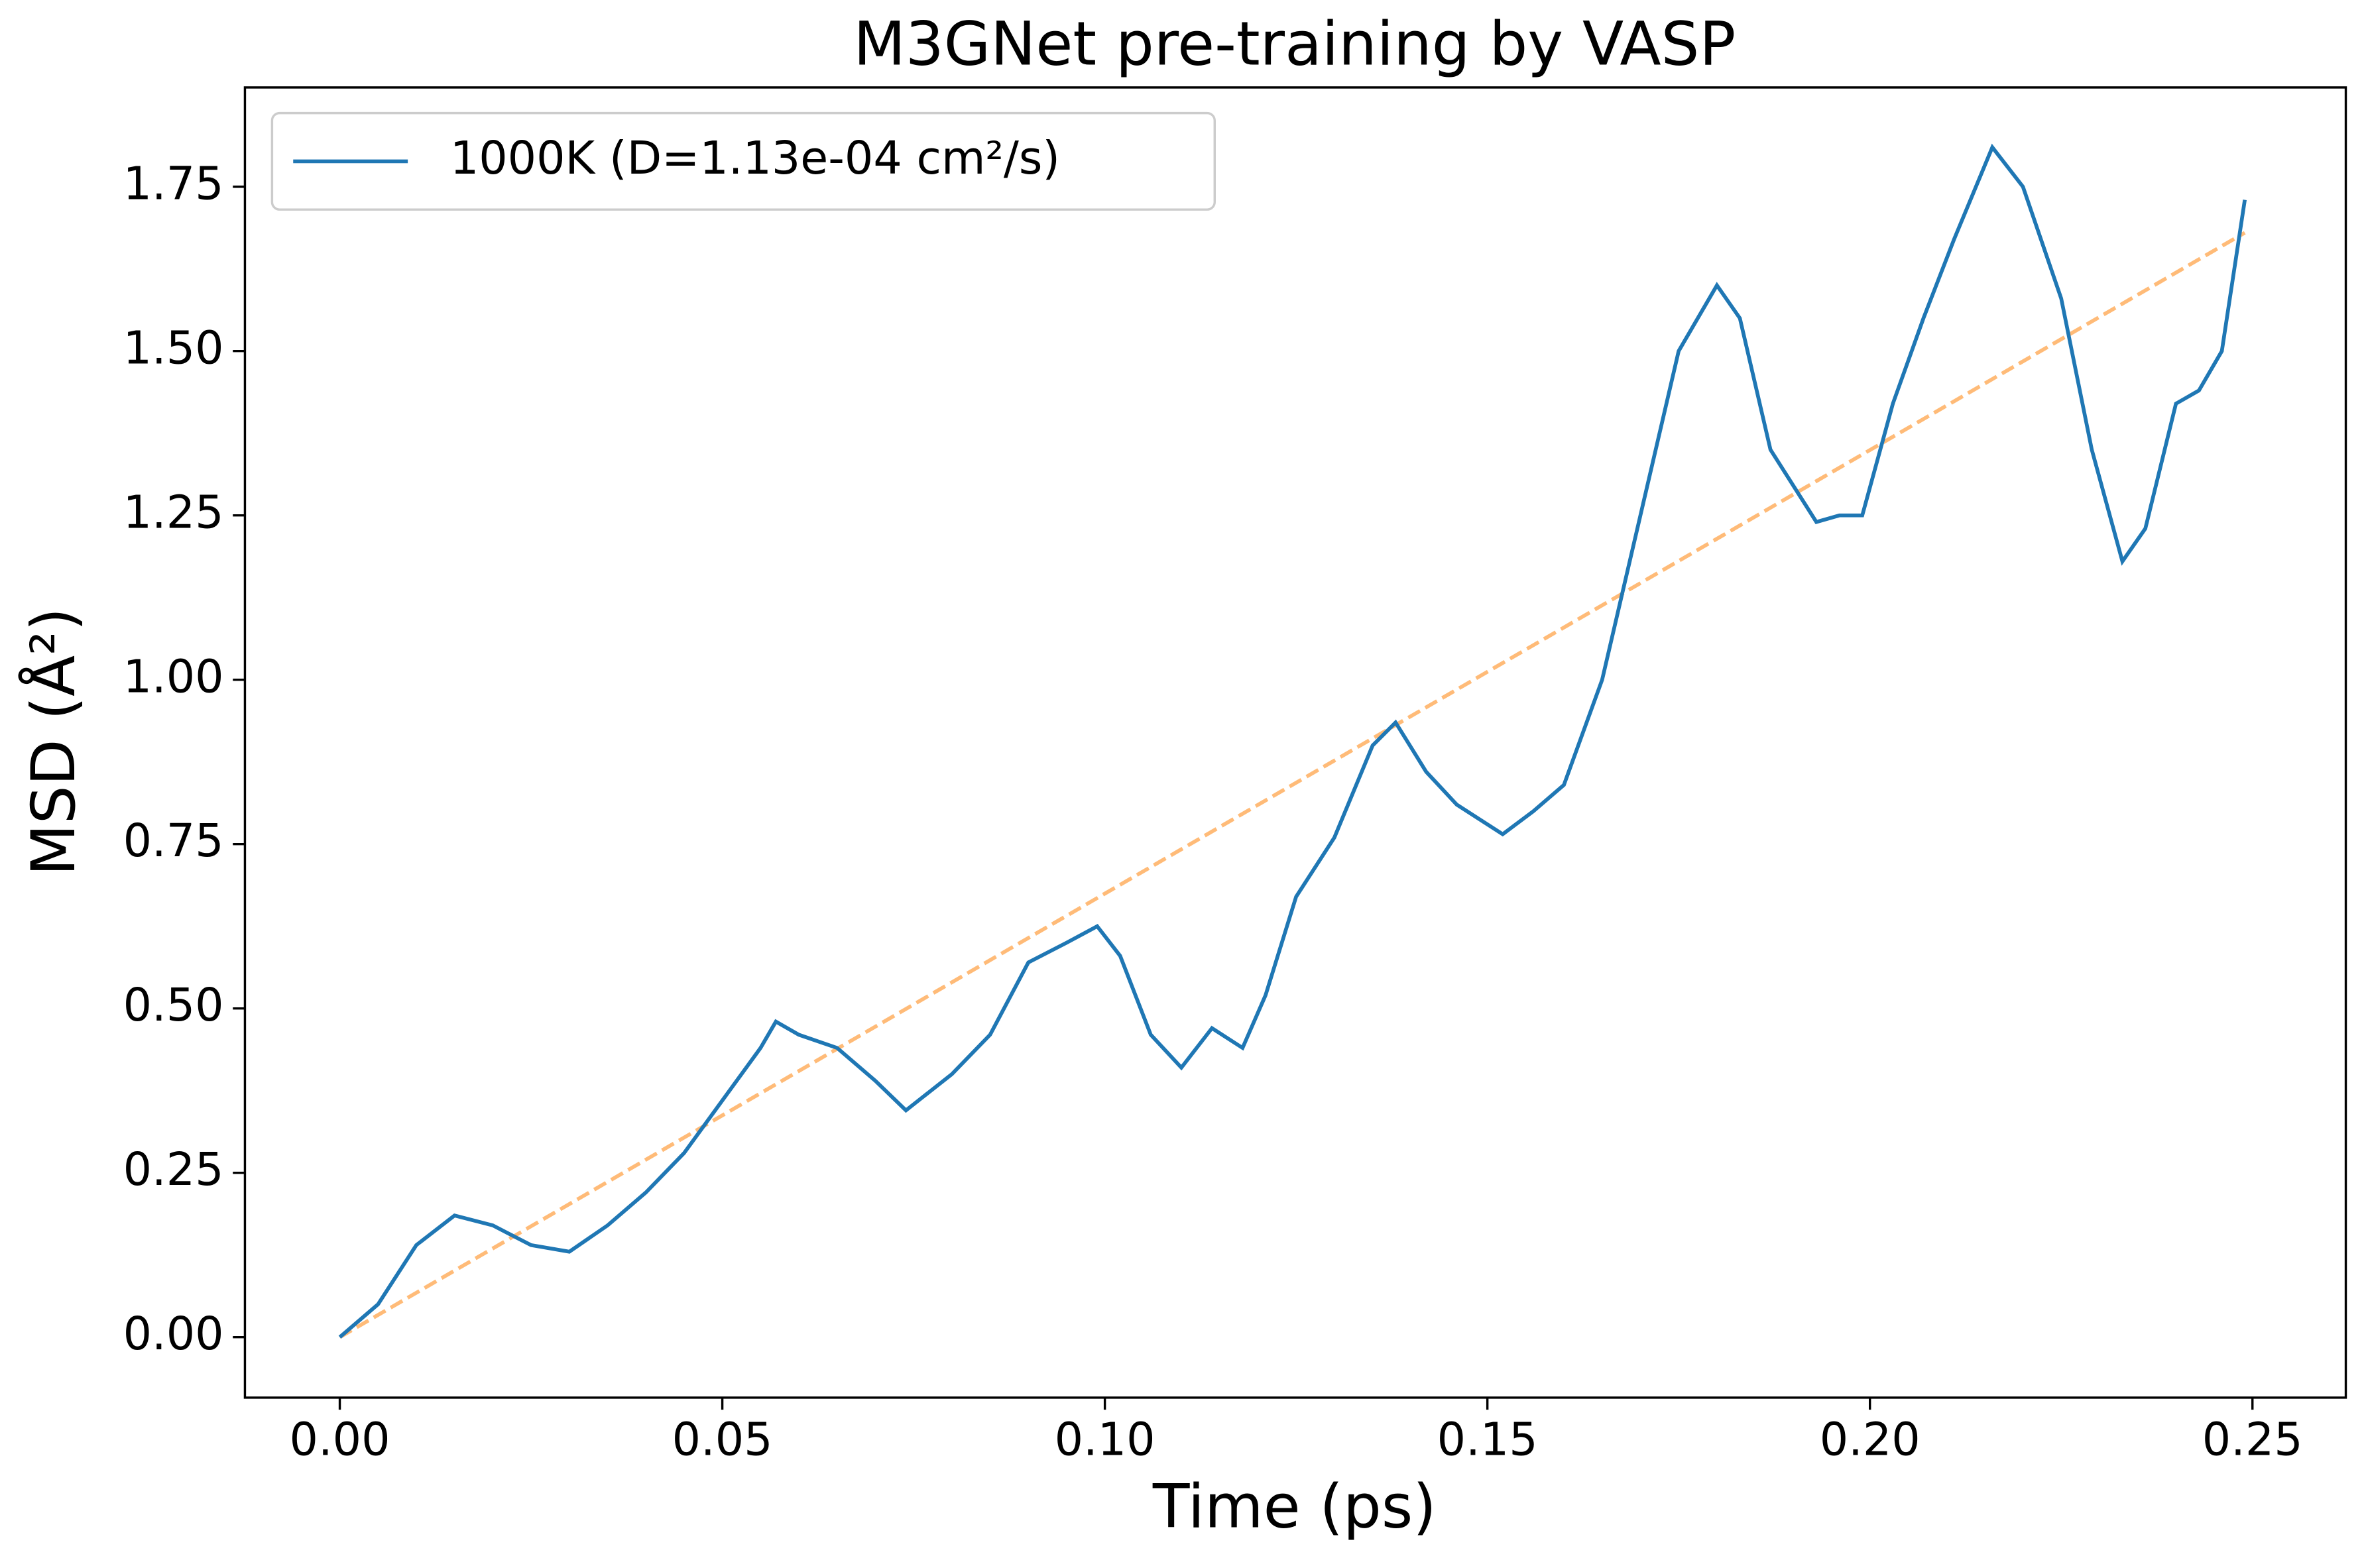  Describe the element at coordinates (2253, 1440) in the screenshot. I see `x-tick-label: 0.25` at that location.